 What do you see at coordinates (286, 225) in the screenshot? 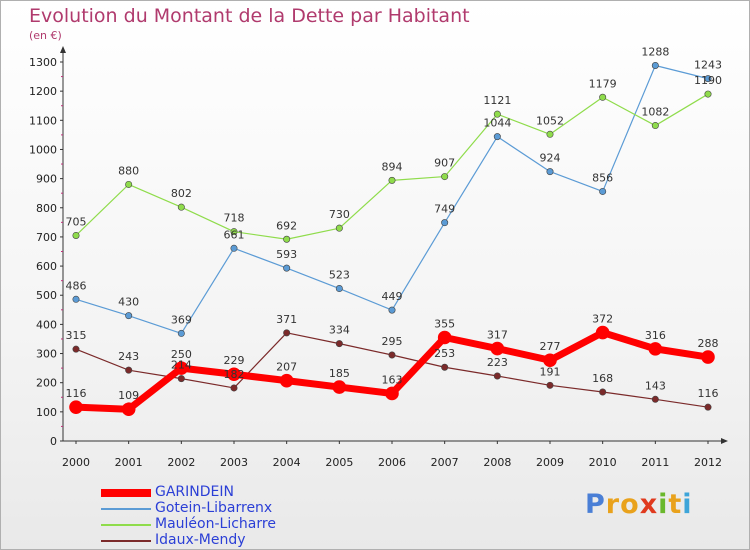
I see `data-label-2: 692` at bounding box center [286, 225].